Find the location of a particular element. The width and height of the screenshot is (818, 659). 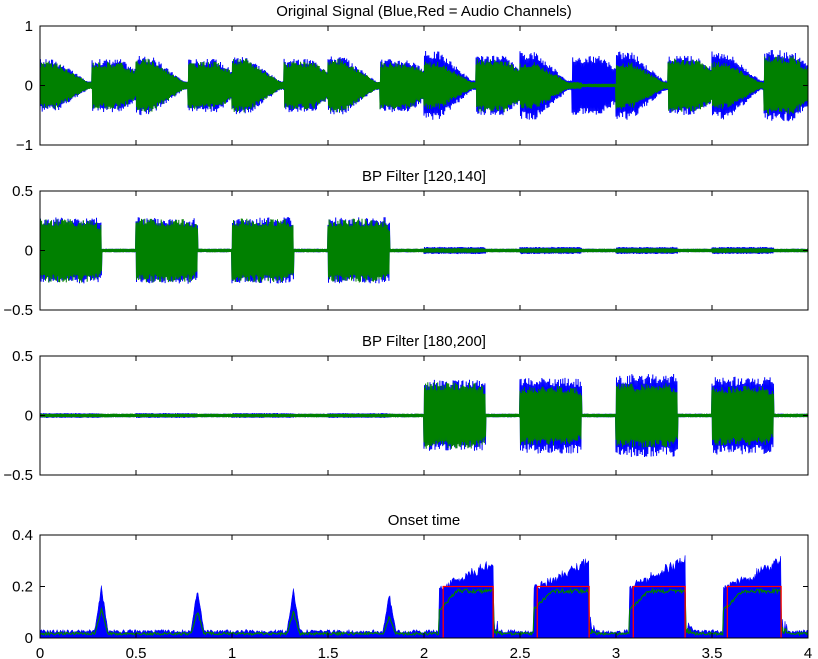

series-1-area is located at coordinates (424, 596).